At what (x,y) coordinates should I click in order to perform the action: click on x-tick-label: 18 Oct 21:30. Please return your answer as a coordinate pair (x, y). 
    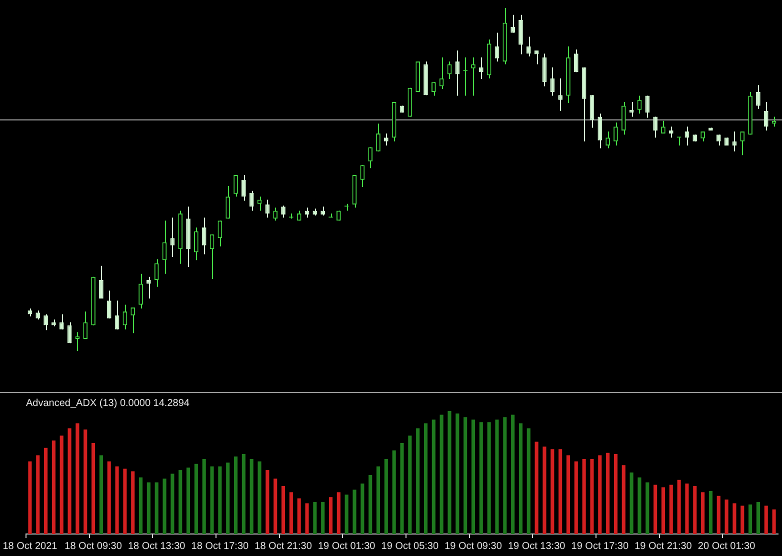
    Looking at the image, I should click on (283, 546).